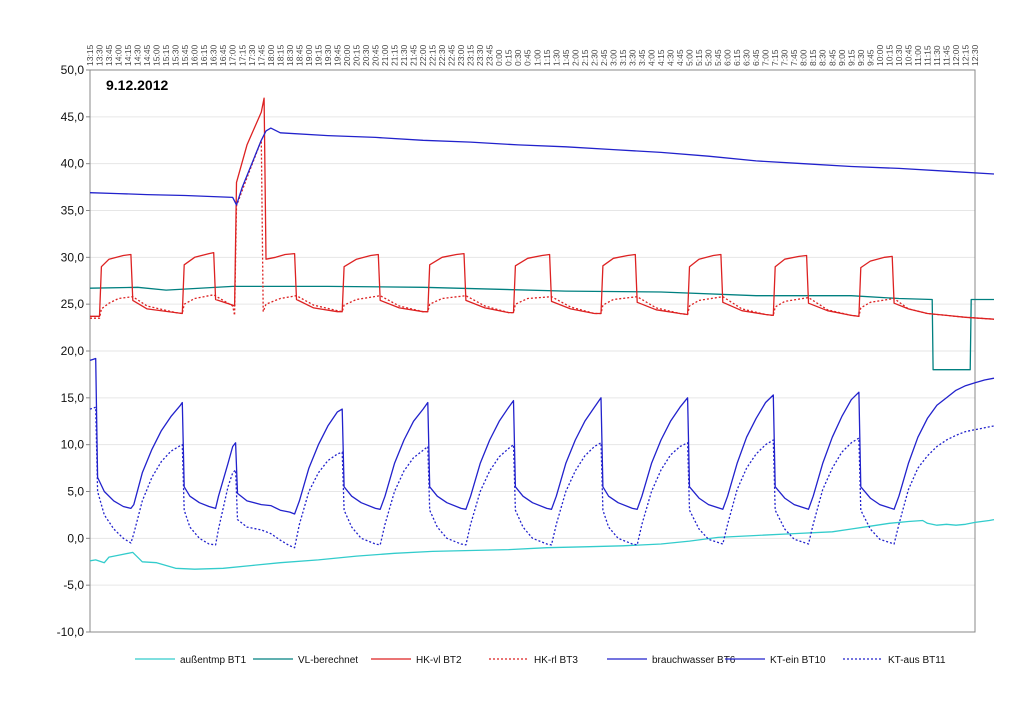 The image size is (1024, 724). Describe the element at coordinates (138, 55) in the screenshot. I see `x-tick-label: 14:30` at that location.